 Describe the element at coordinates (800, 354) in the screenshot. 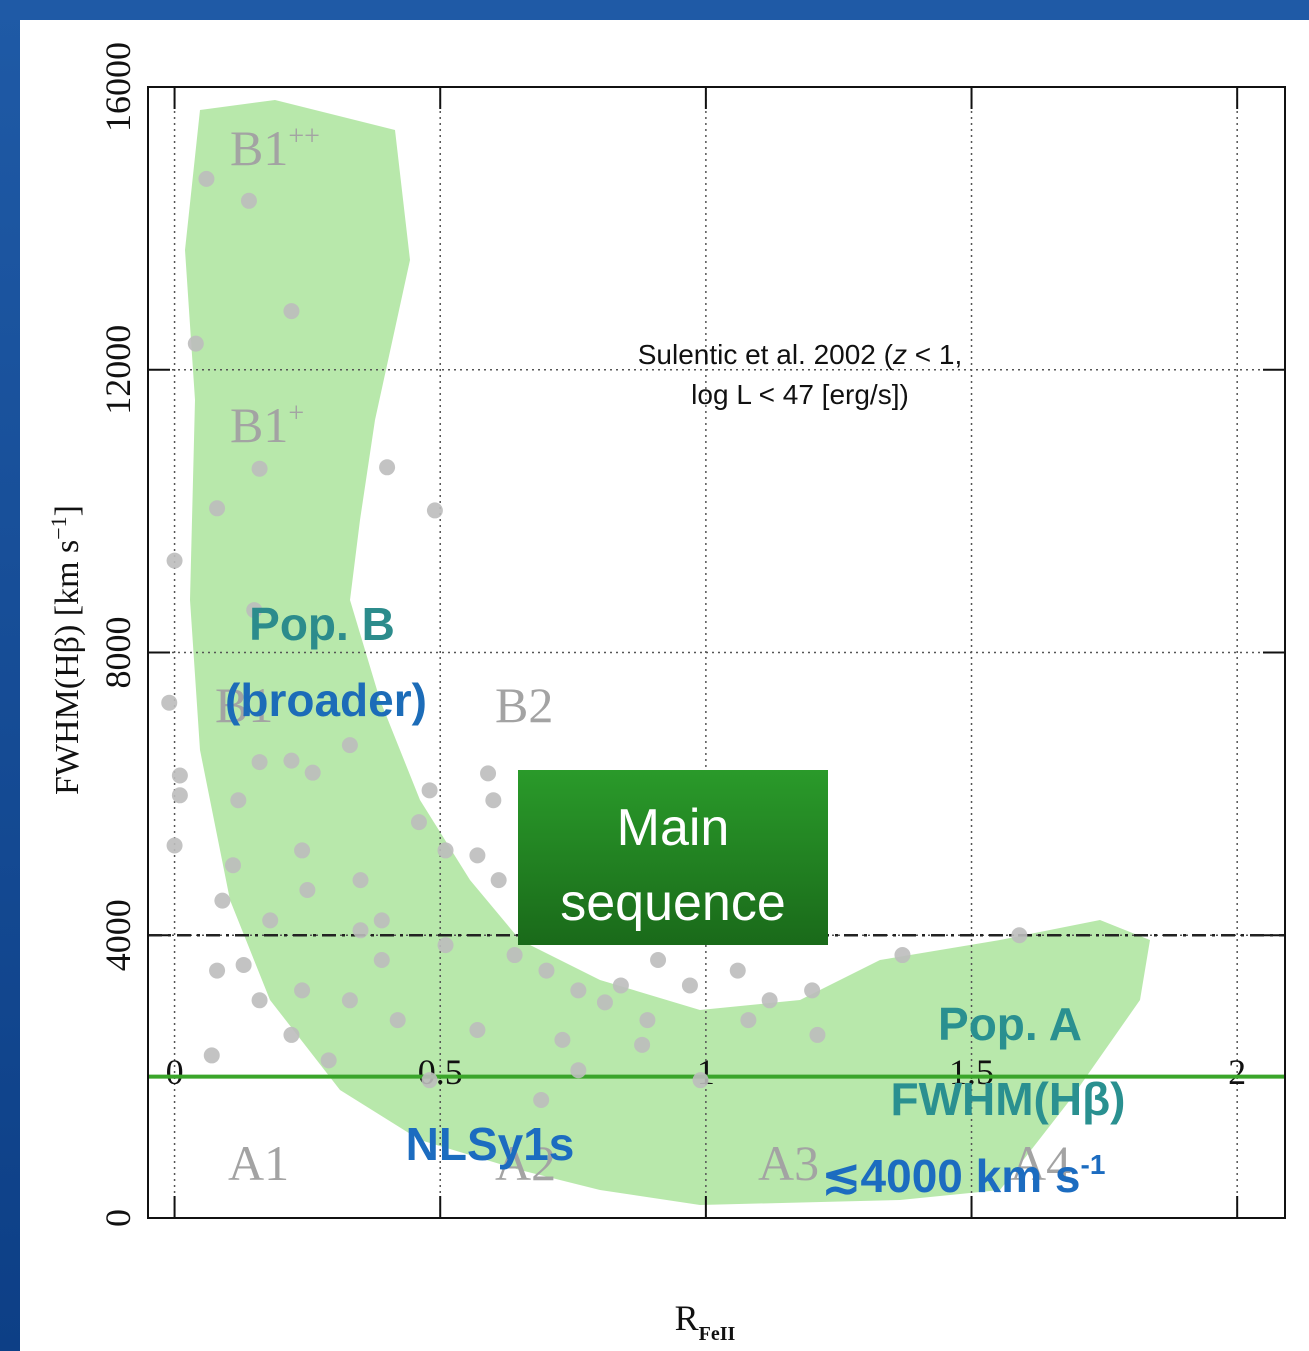

I see `reference-note: Sulentic et al. 2002 (z < 1,` at that location.